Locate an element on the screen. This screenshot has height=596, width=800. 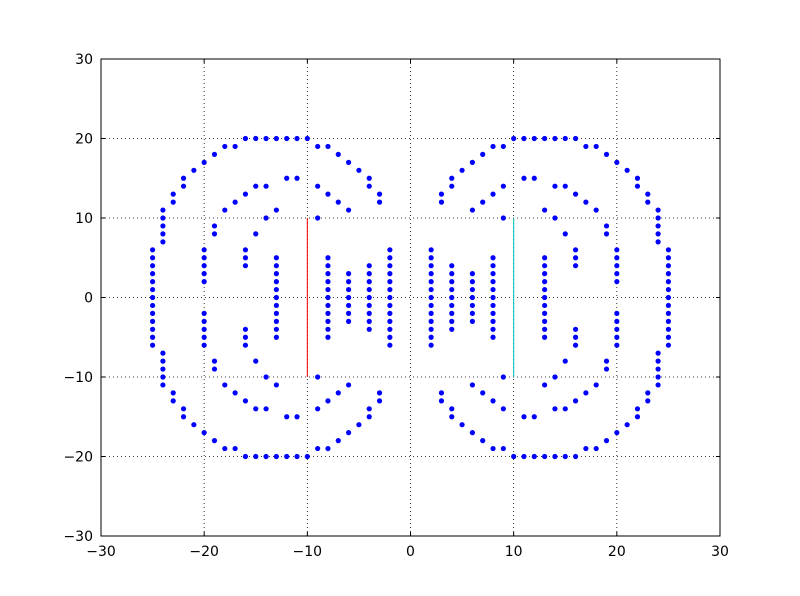
y-tick-label: 0 is located at coordinates (88, 299).